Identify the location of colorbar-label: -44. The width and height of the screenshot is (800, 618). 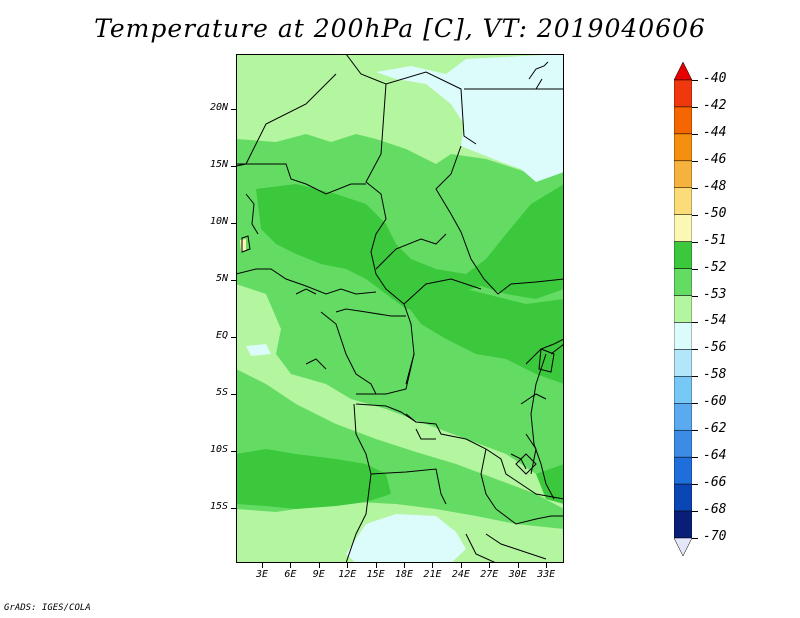
(715, 132).